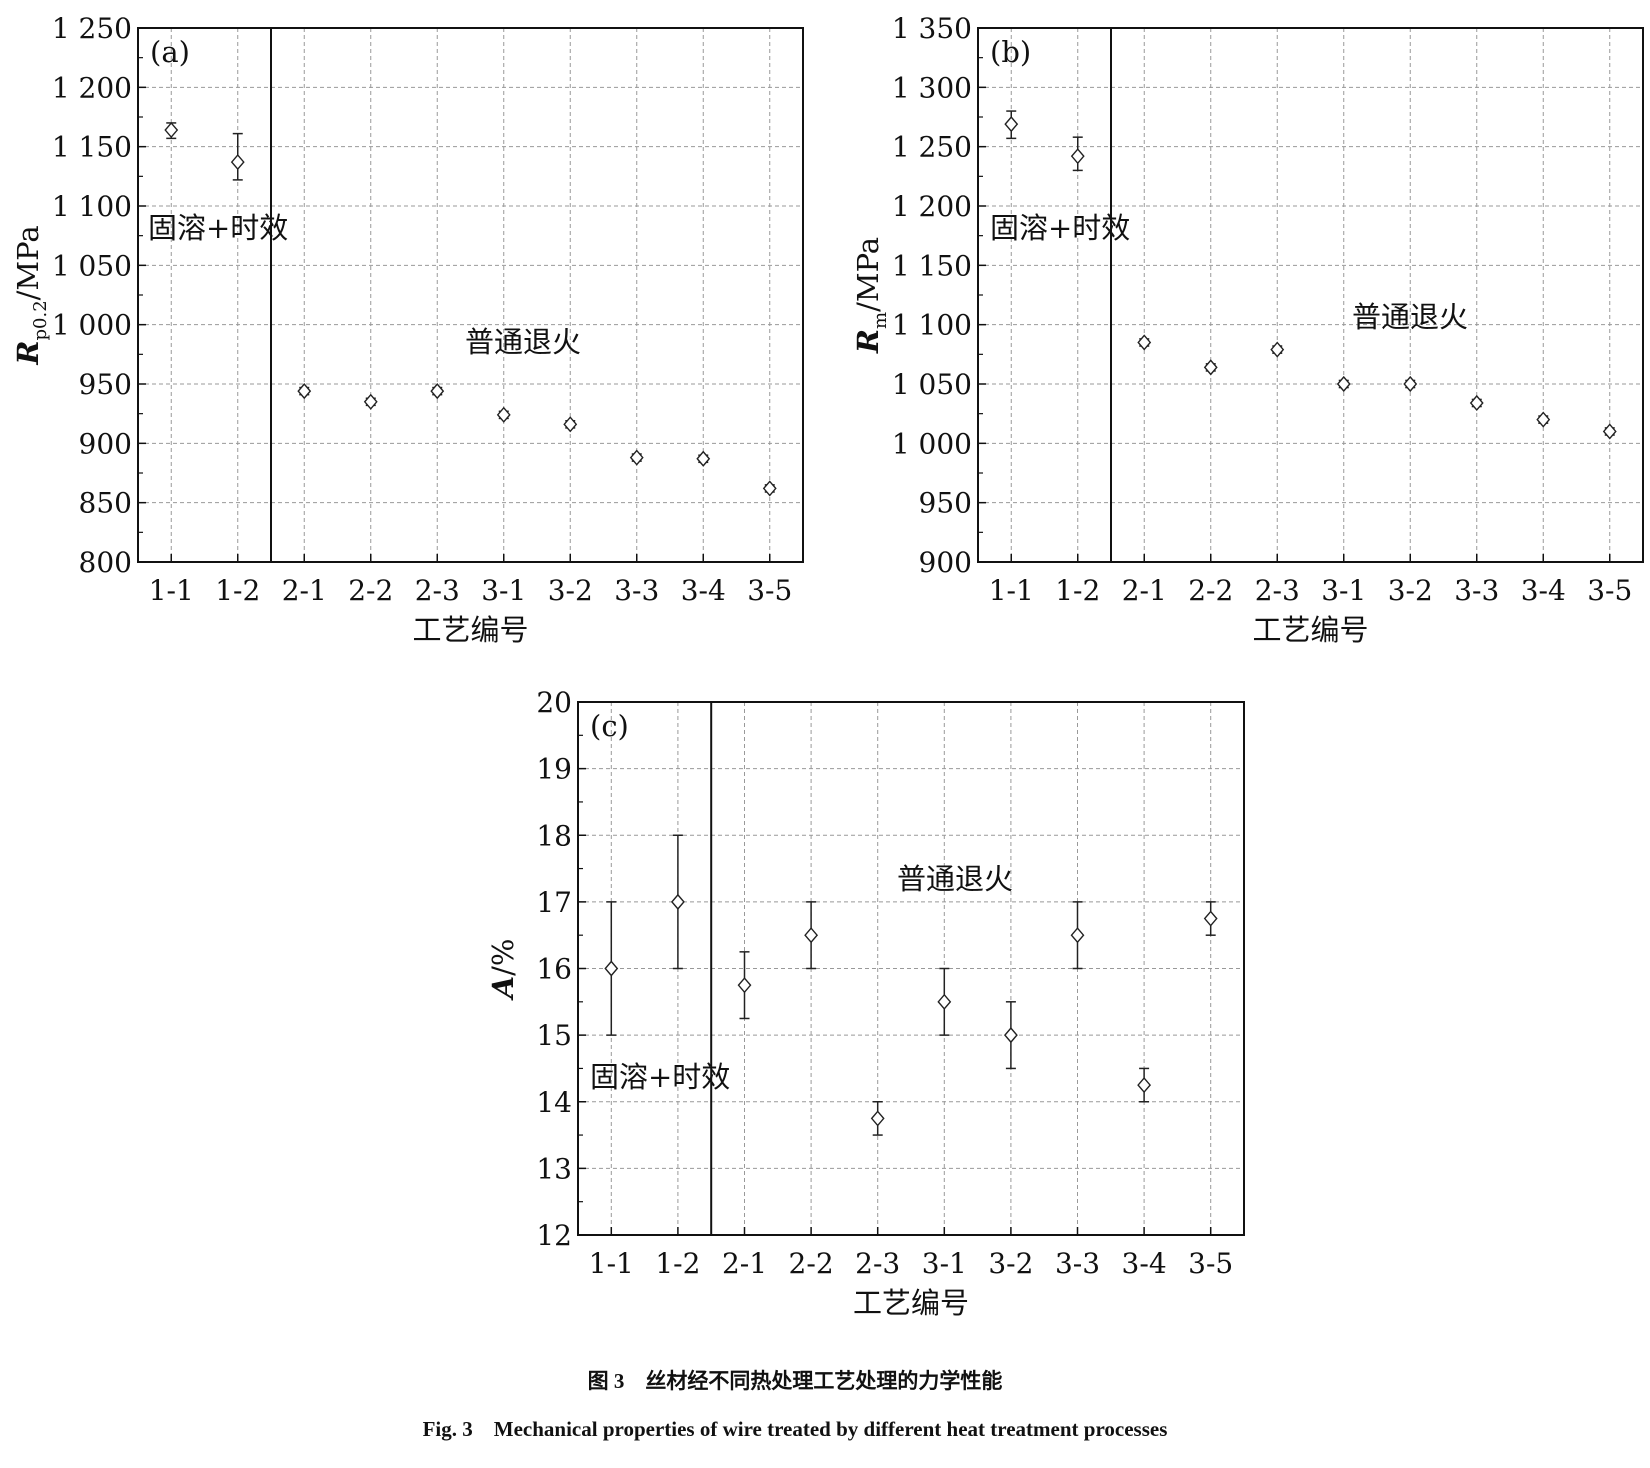 Image resolution: width=1650 pixels, height=1468 pixels. What do you see at coordinates (554, 969) in the screenshot?
I see `y-tick-label: 16` at bounding box center [554, 969].